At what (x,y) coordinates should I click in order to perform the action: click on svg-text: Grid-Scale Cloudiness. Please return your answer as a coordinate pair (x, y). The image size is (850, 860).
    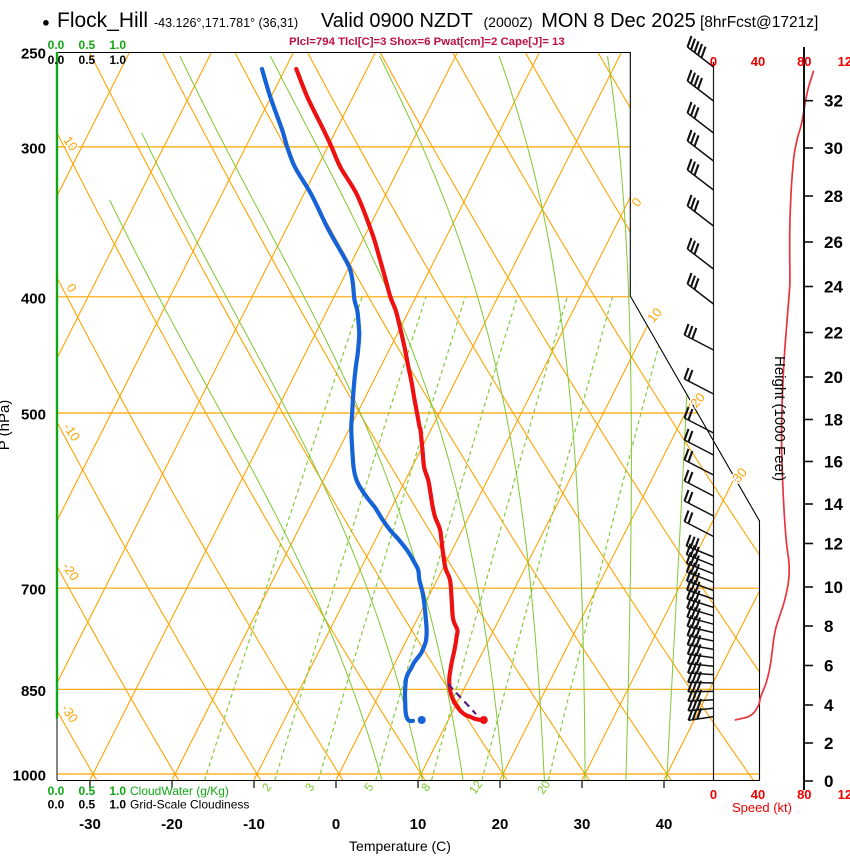
    Looking at the image, I should click on (189, 805).